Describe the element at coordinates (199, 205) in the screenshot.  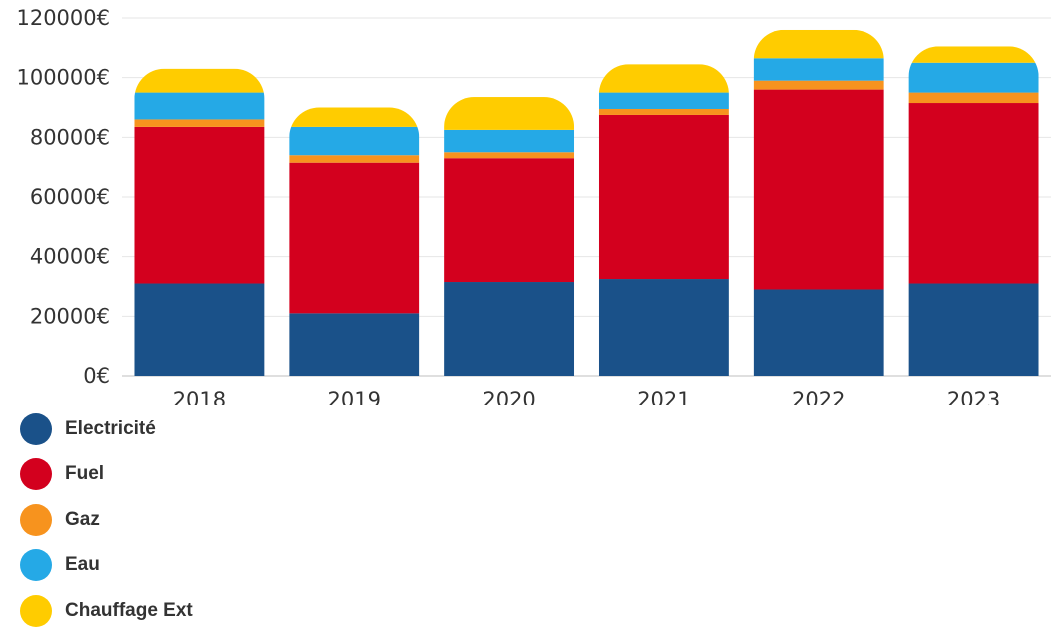
I see `bar-segment-fuel-2018` at that location.